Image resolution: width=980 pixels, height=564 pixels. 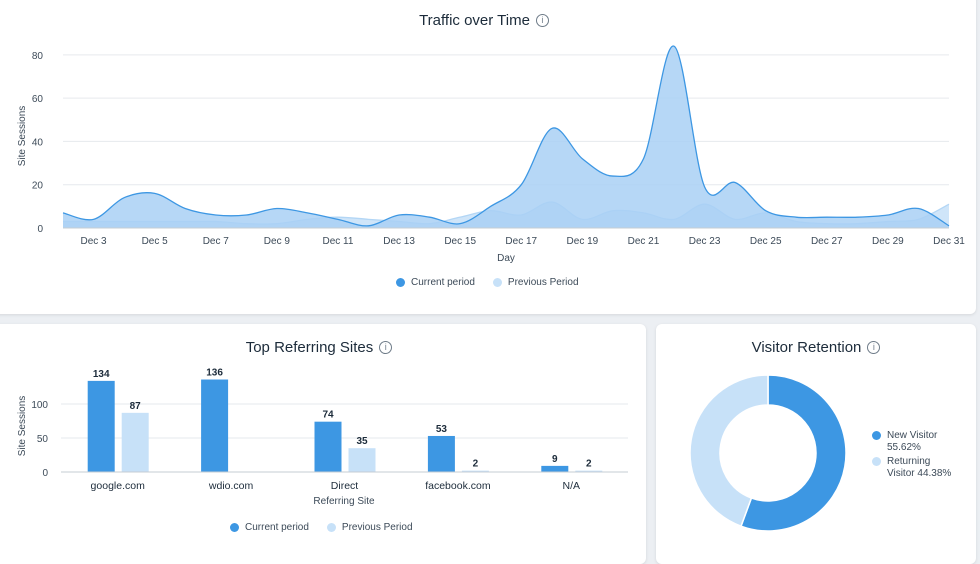 What do you see at coordinates (644, 241) in the screenshot?
I see `x-tick-label: Dec 21` at bounding box center [644, 241].